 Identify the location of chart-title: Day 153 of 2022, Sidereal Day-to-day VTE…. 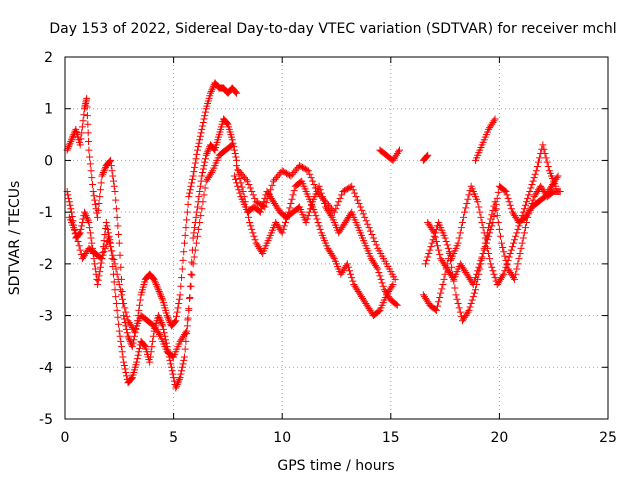
(332, 29).